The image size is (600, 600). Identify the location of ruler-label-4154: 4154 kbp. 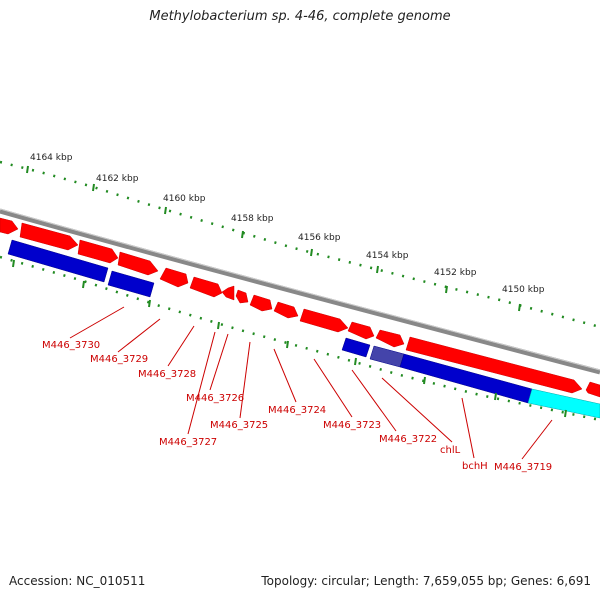
(387, 256).